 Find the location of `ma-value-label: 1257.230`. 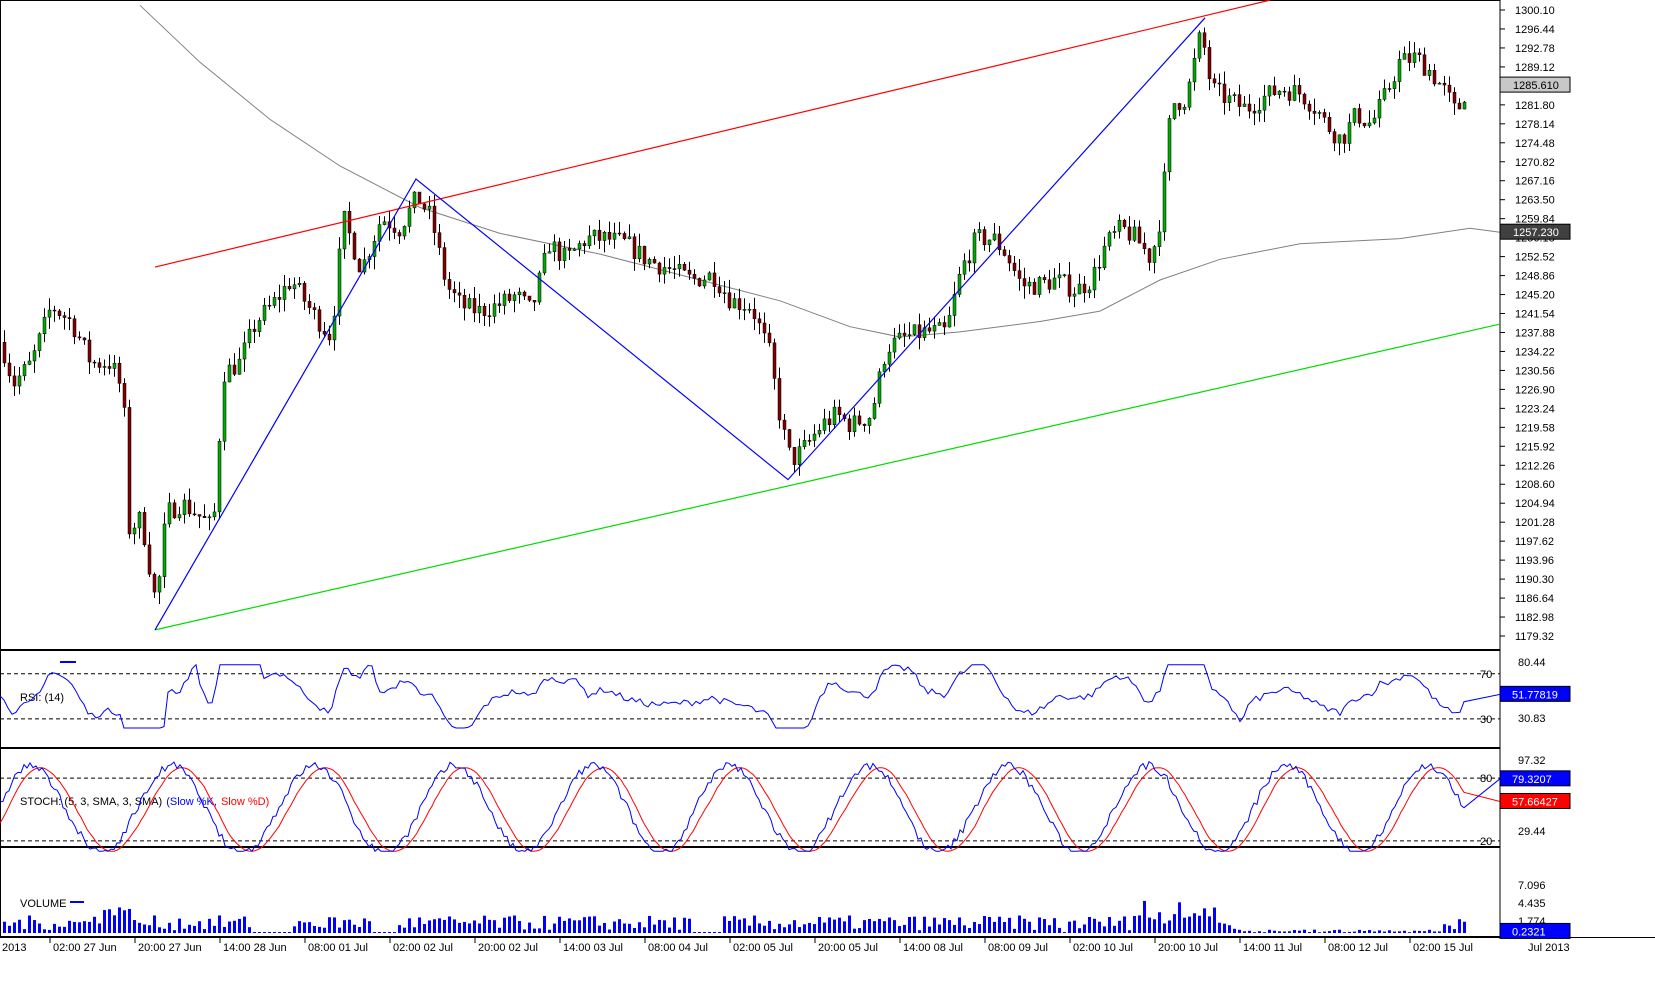

ma-value-label: 1257.230 is located at coordinates (1536, 233).